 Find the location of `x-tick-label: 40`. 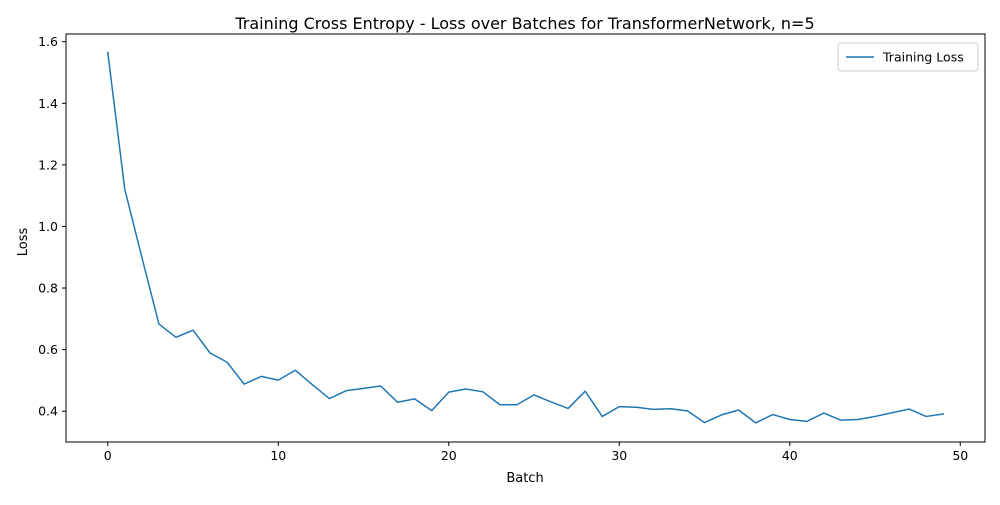

x-tick-label: 40 is located at coordinates (790, 455).